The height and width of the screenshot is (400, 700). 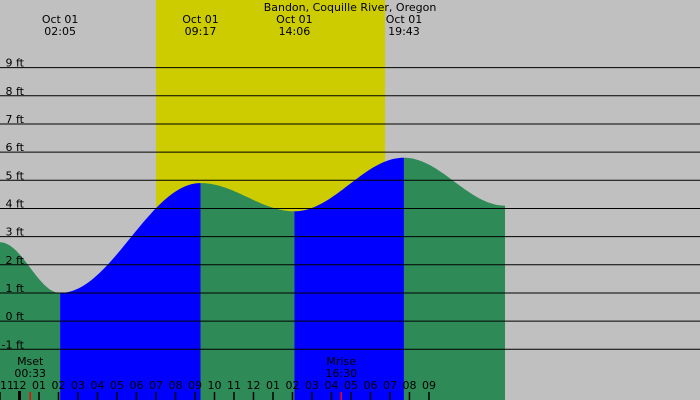 I want to click on moon-event-time: 16:30, so click(x=341, y=373).